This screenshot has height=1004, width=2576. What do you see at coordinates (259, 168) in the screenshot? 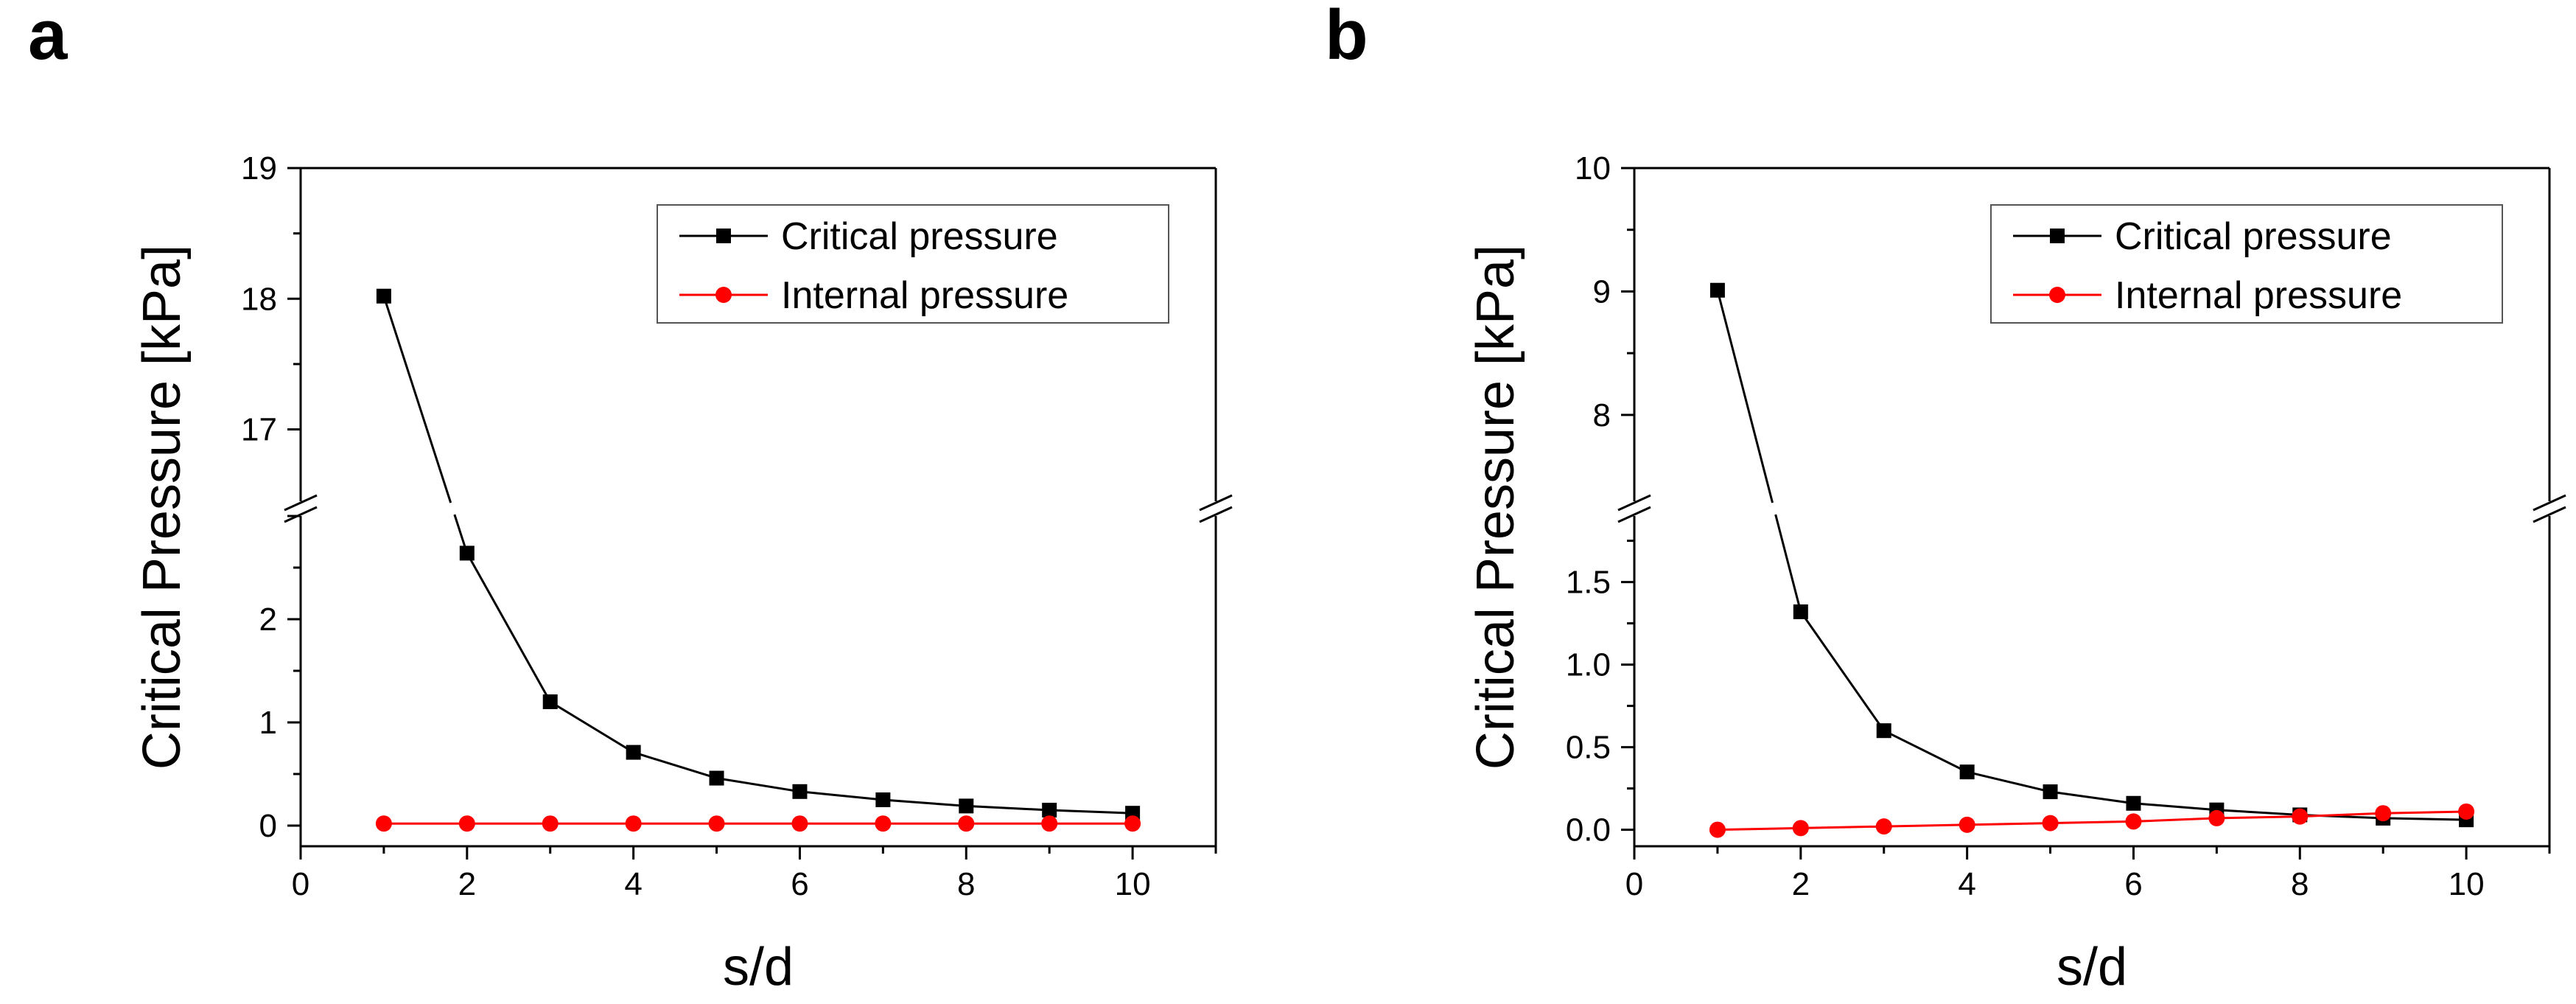
I see `y-tick-label: 19` at bounding box center [259, 168].